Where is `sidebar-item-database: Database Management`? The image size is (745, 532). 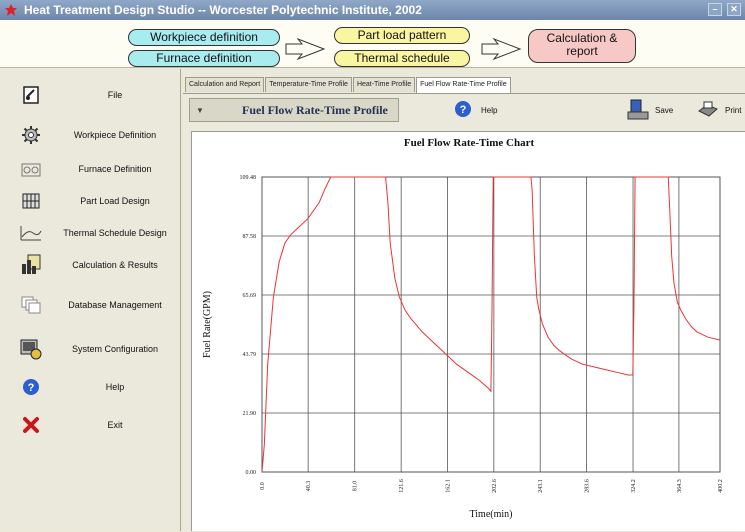 sidebar-item-database: Database Management is located at coordinates (90, 305).